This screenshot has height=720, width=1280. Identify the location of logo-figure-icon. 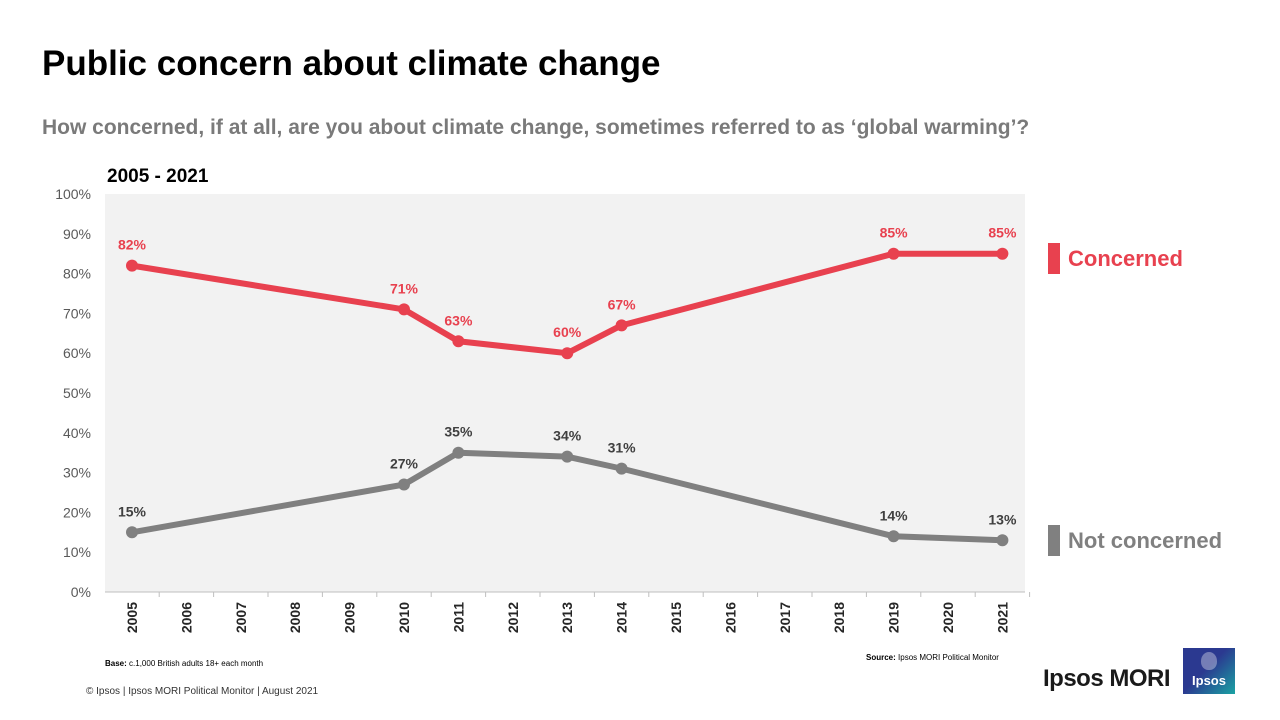
(1209, 661).